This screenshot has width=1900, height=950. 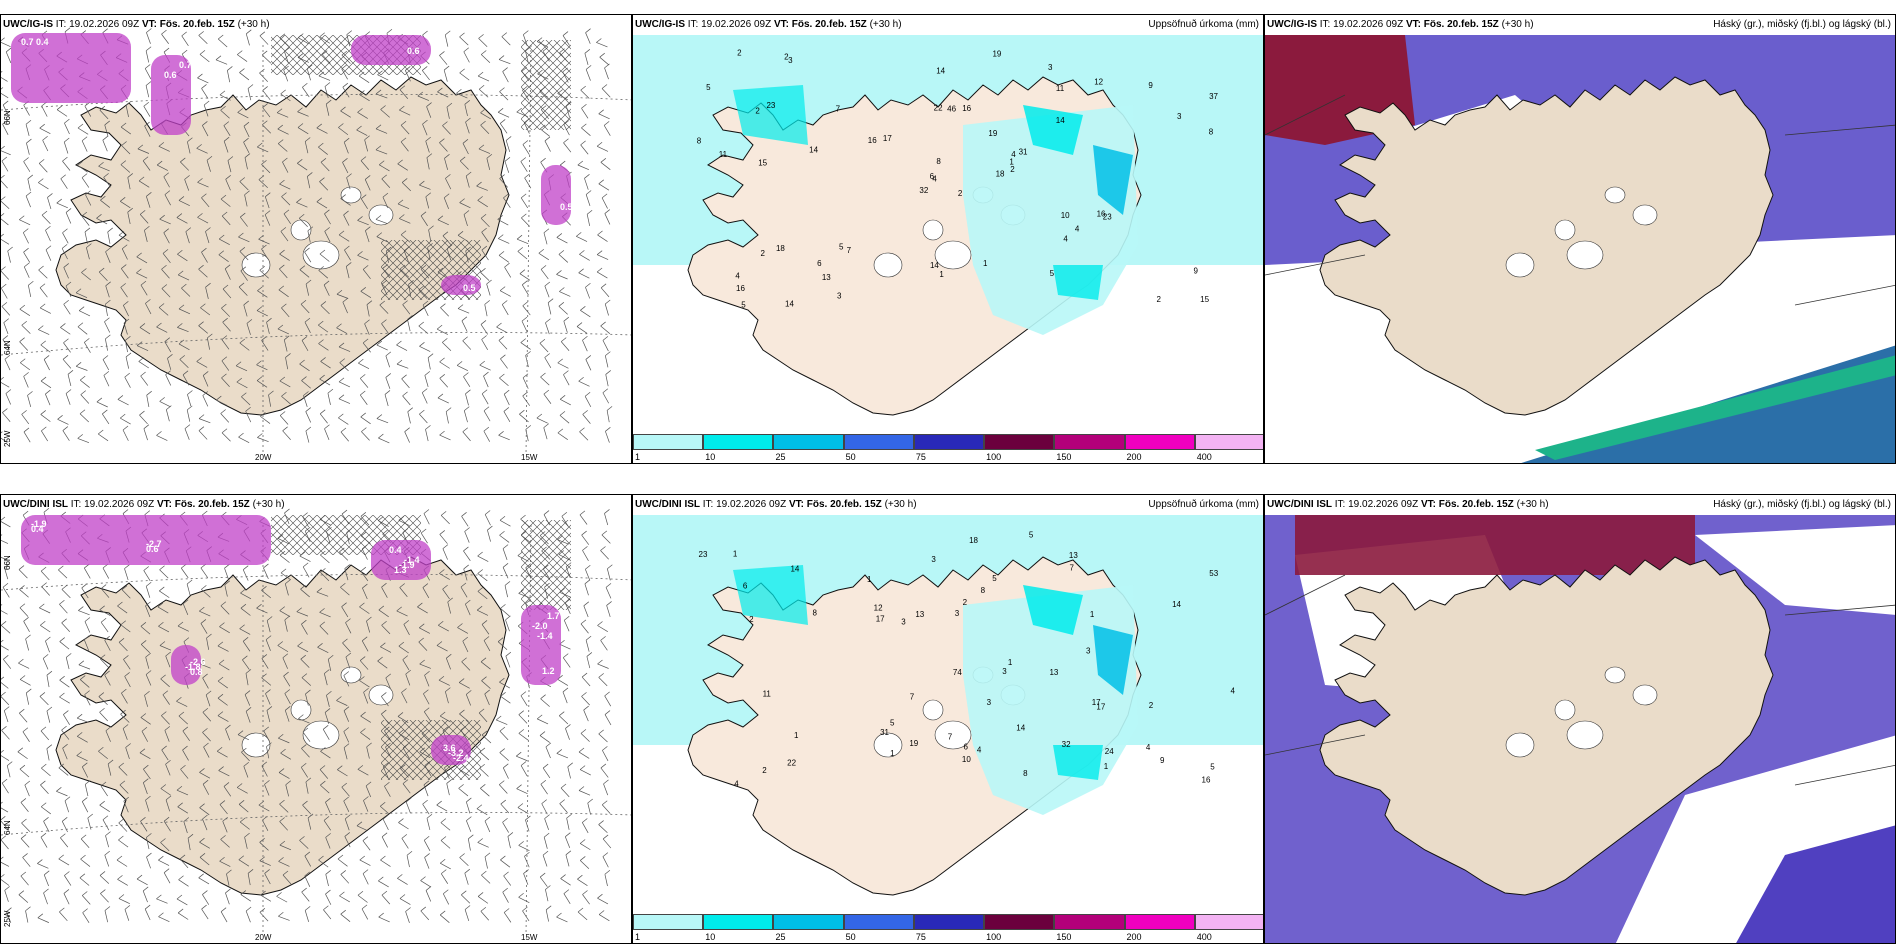 What do you see at coordinates (1203, 24) in the screenshot?
I see `panel-title: Uppsöfnuð úrkoma (mm)` at bounding box center [1203, 24].